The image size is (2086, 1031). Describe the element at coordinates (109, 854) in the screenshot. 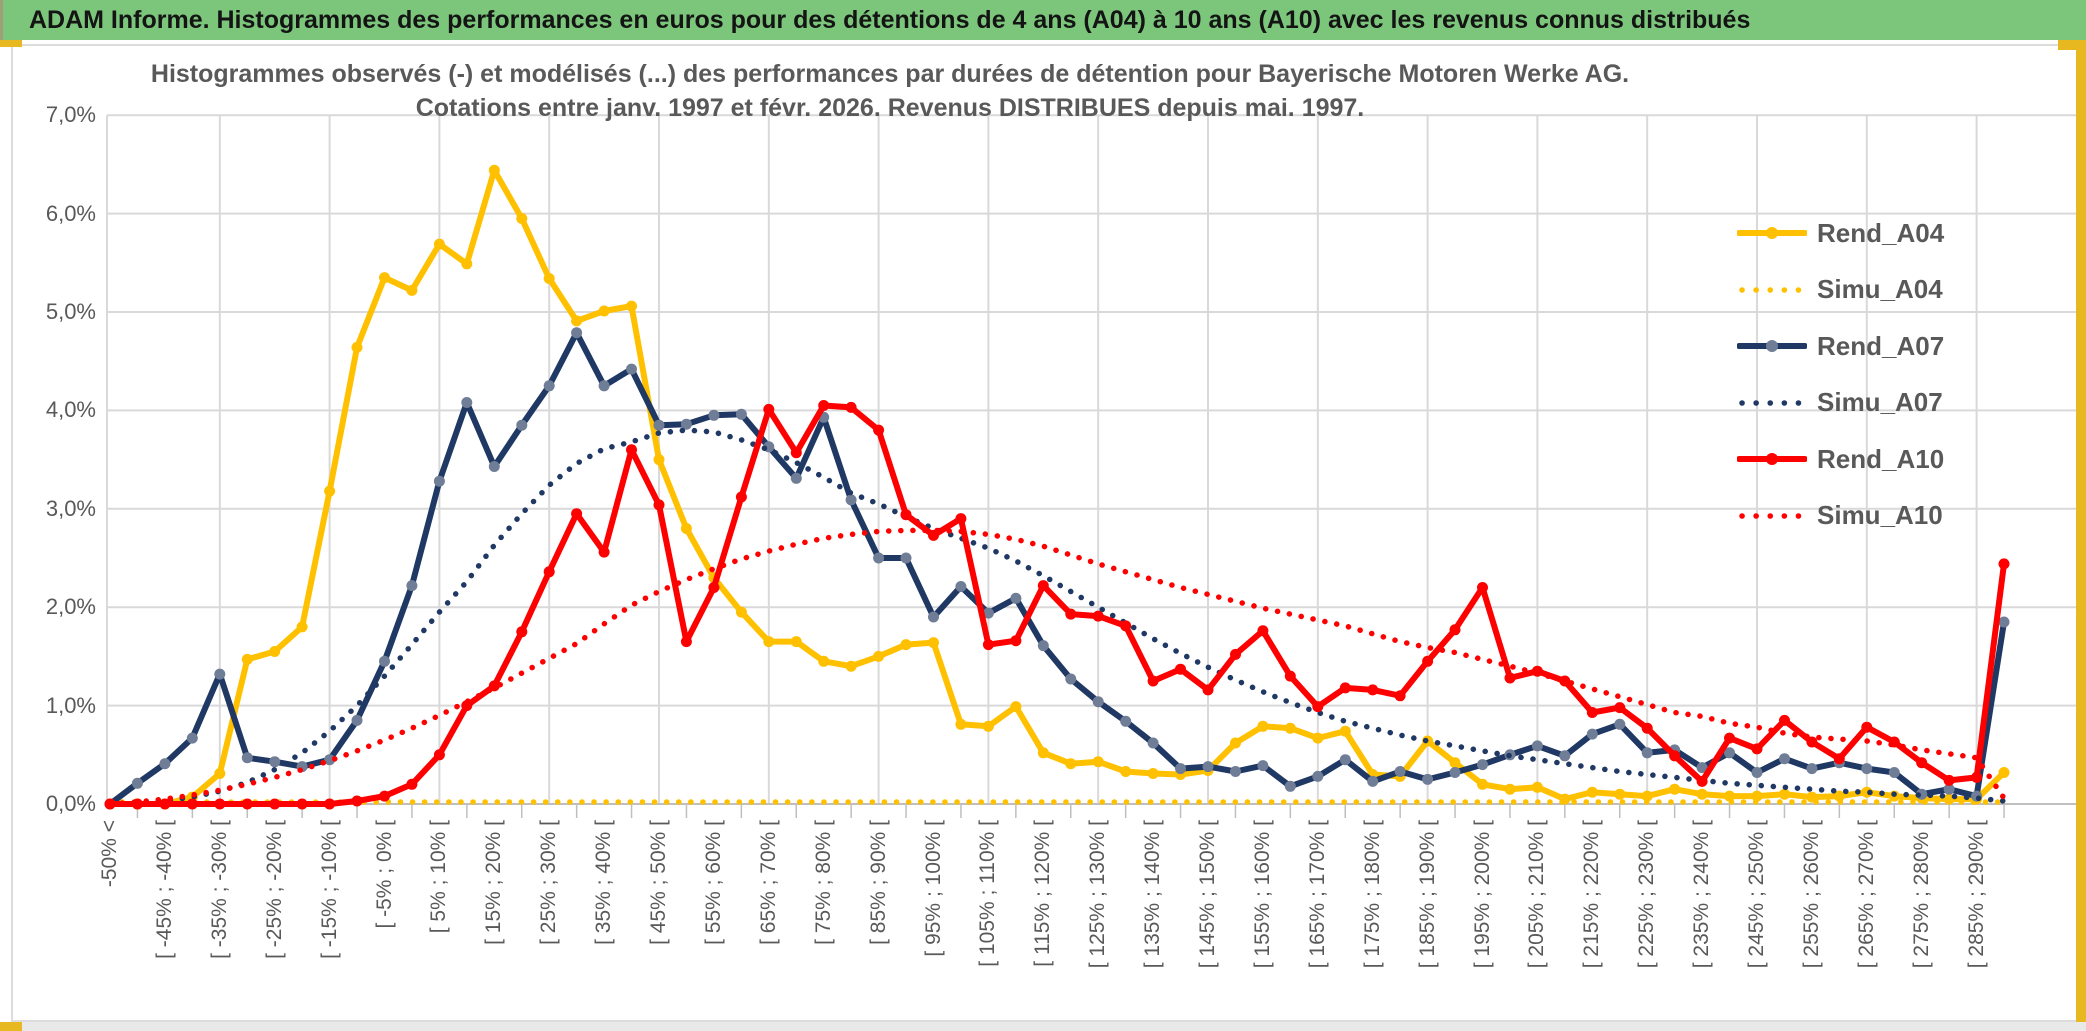

I see `x-axis-label: -50% <` at that location.